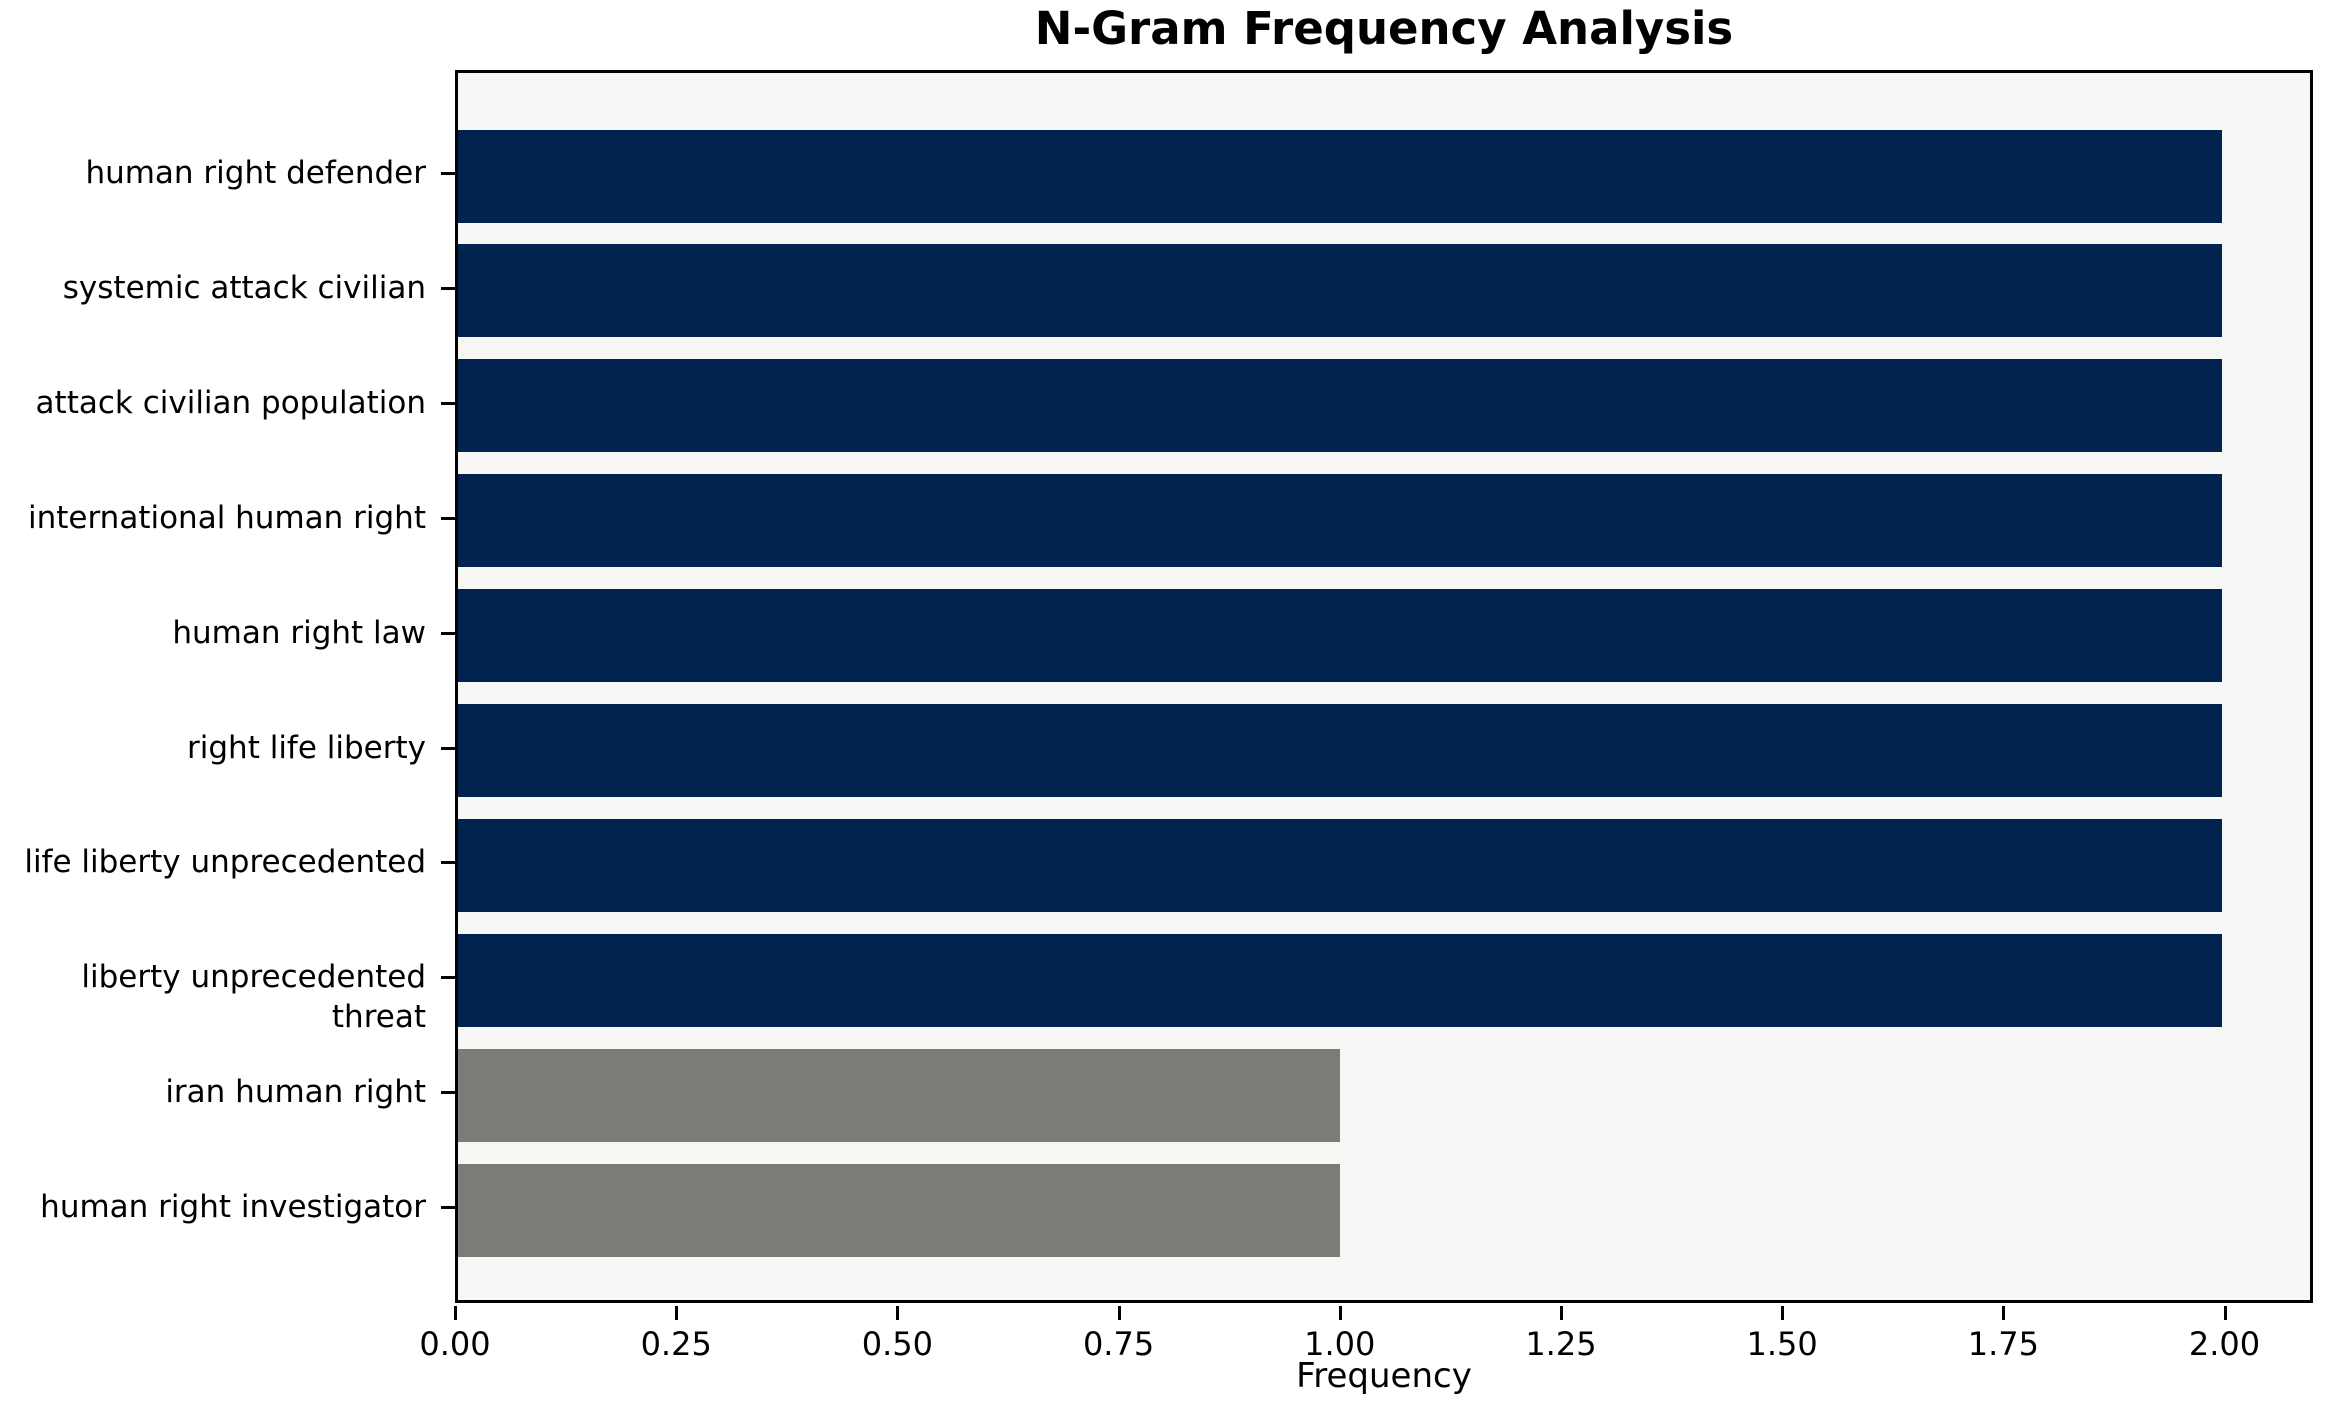 Image resolution: width=2334 pixels, height=1414 pixels. I want to click on x-tick-label: 1.75, so click(2003, 1344).